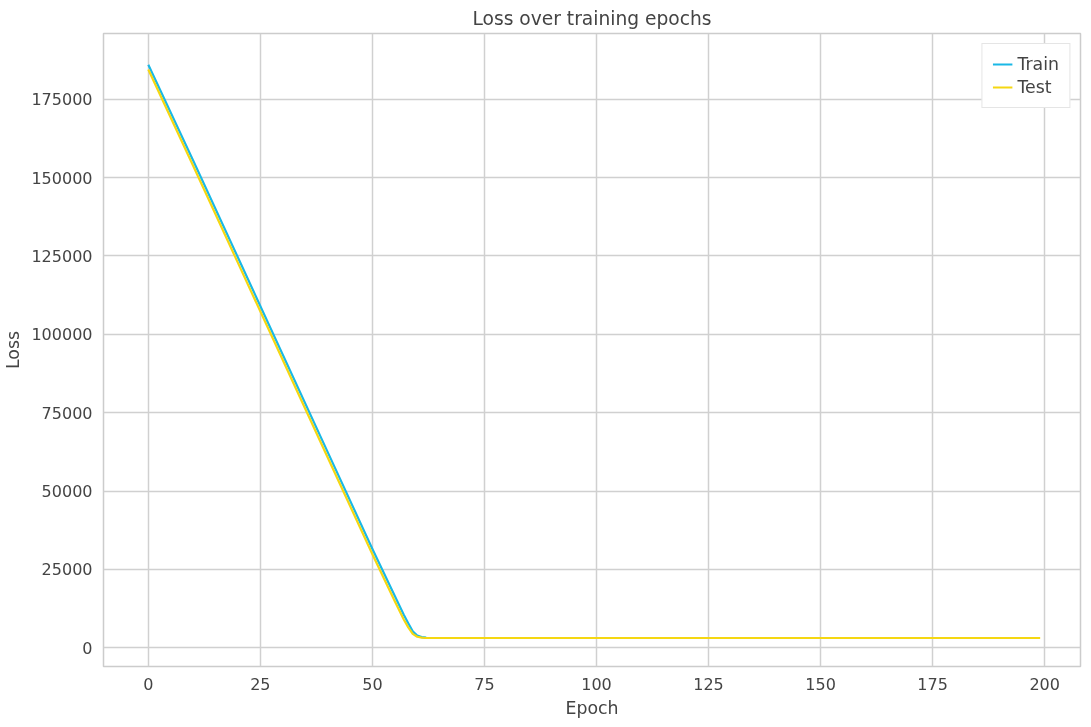 This screenshot has width=1091, height=727. Describe the element at coordinates (62, 256) in the screenshot. I see `y-tick-label: 125000` at that location.